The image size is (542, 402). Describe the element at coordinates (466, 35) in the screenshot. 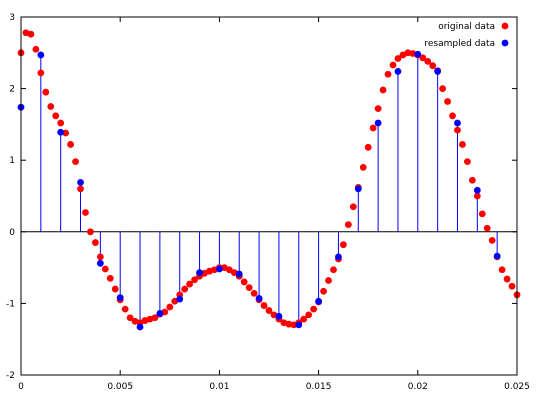

I see `legend: original data resampled data` at that location.